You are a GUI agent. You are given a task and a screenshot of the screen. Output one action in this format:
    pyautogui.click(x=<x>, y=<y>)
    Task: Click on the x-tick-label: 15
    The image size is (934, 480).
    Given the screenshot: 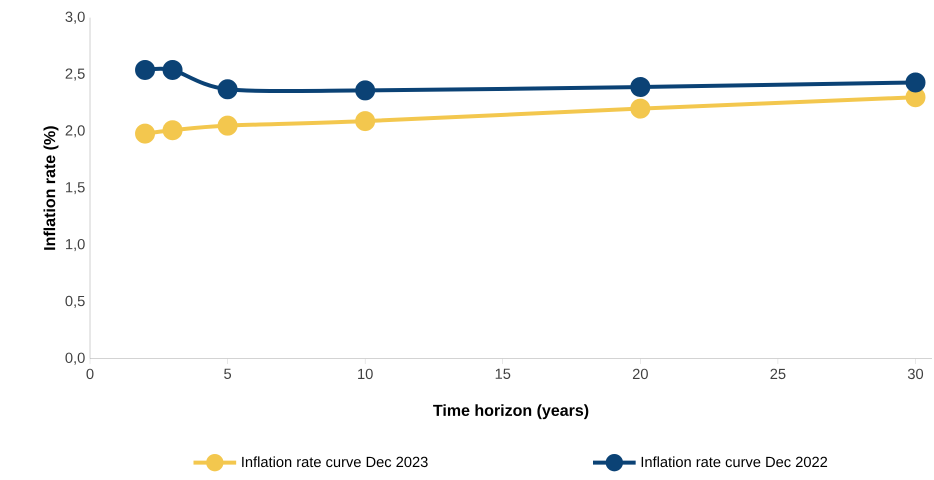 What is the action you would take?
    pyautogui.click(x=503, y=373)
    